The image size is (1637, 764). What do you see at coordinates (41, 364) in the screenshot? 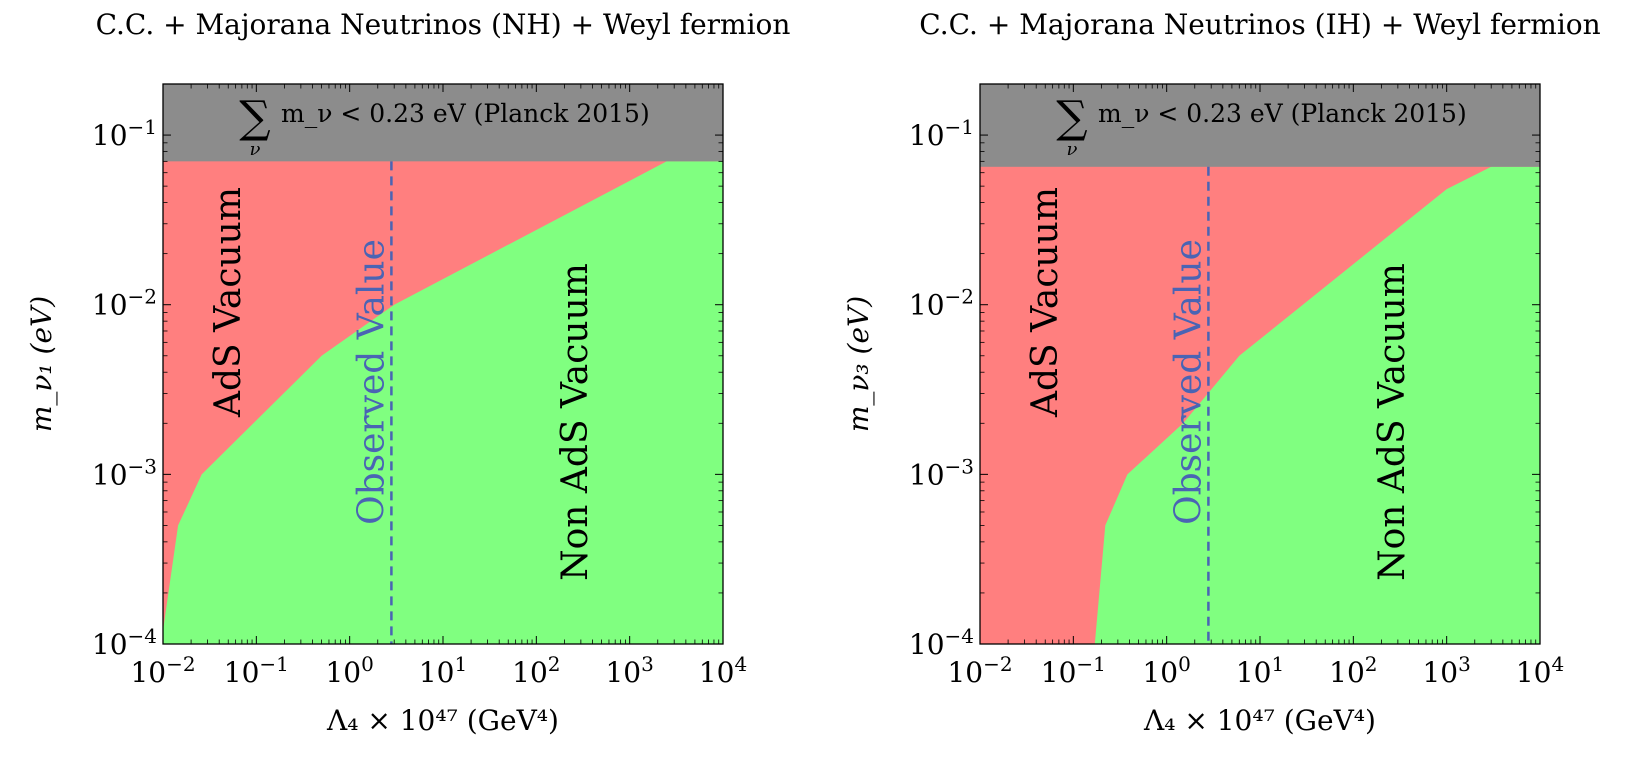
I see `y-axis-label: m_ν₁ (eV)` at bounding box center [41, 364].